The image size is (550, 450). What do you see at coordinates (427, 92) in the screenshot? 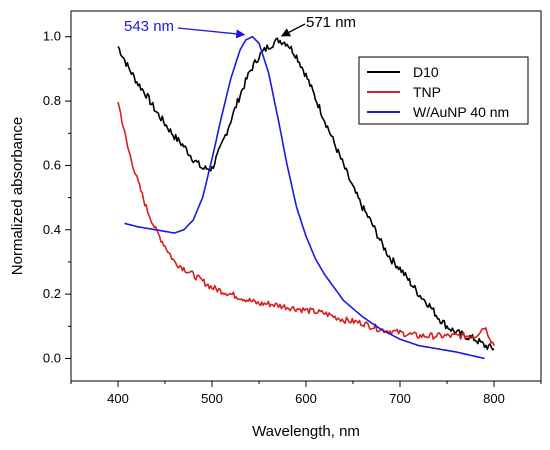
I see `legend-label-tnp: TNP` at bounding box center [427, 92].